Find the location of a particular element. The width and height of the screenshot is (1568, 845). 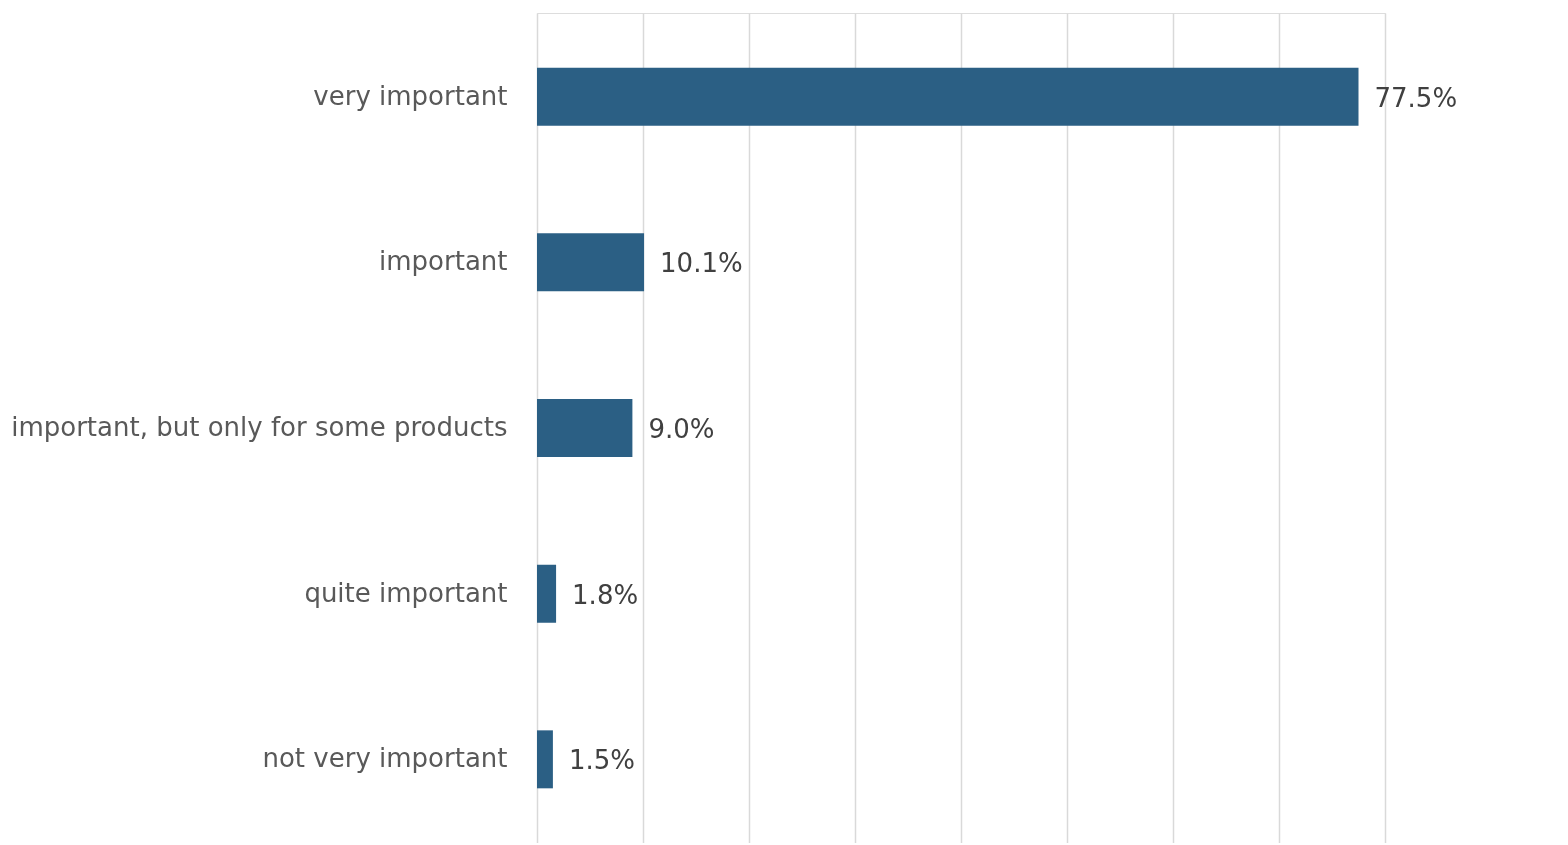

data-label: 1.8% is located at coordinates (605, 594).